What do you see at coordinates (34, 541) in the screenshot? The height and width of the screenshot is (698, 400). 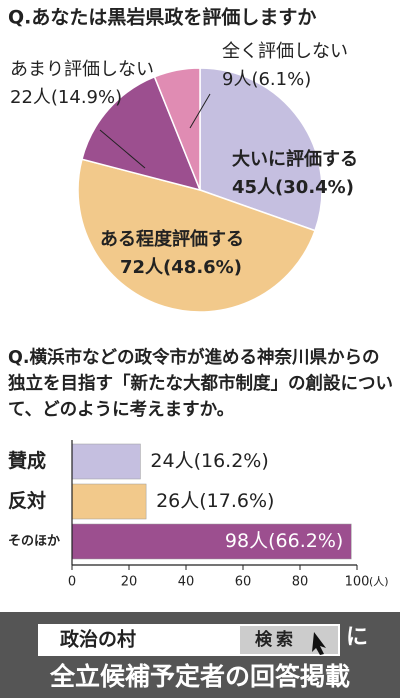 I see `category-label: そのほか` at bounding box center [34, 541].